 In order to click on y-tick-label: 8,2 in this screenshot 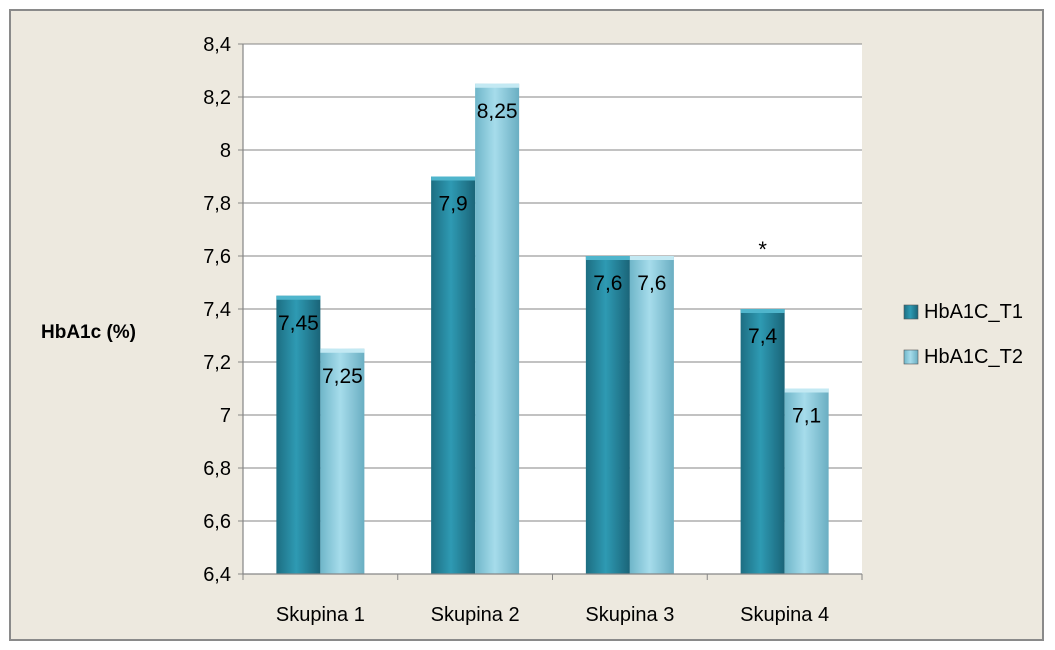, I will do `click(217, 98)`.